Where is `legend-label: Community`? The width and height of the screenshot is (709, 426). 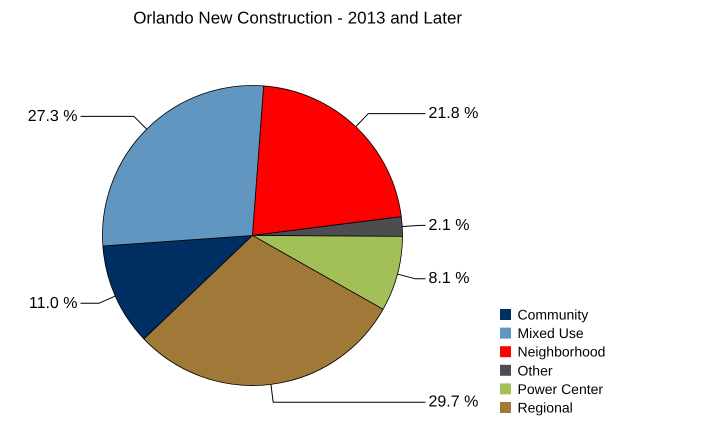
legend-label: Community is located at coordinates (553, 314).